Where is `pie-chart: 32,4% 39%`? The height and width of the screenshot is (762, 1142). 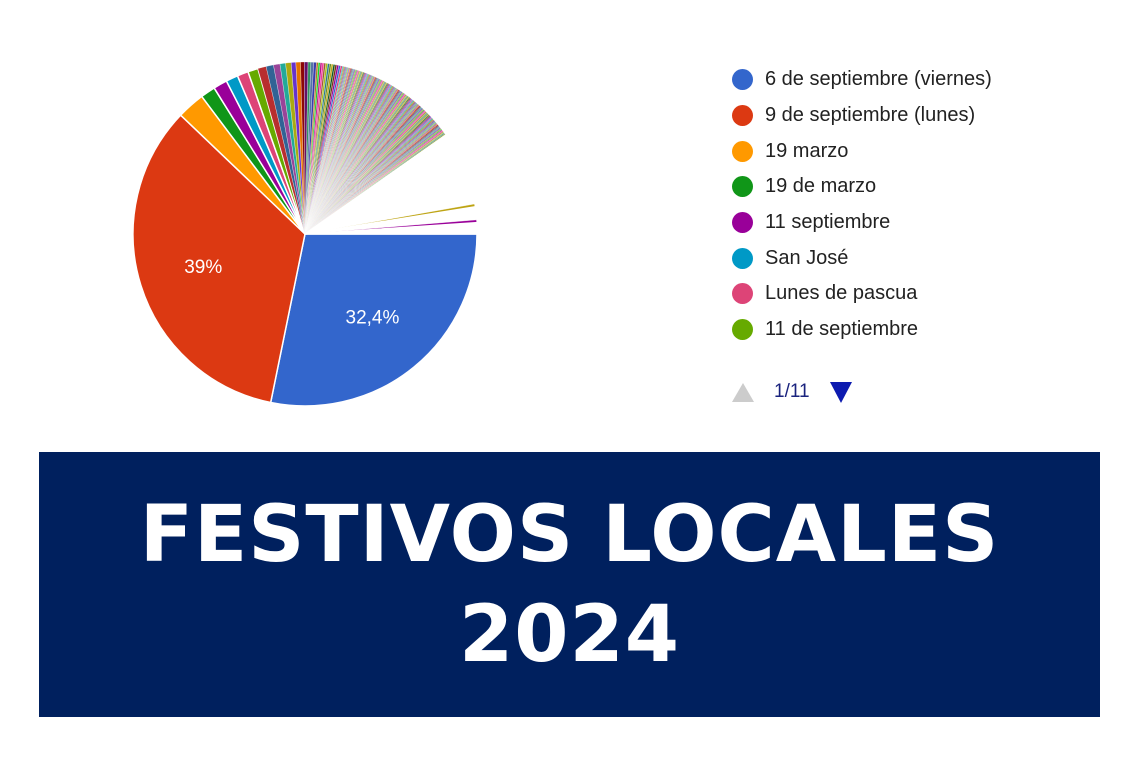
pie-chart: 32,4% 39% is located at coordinates (305, 234).